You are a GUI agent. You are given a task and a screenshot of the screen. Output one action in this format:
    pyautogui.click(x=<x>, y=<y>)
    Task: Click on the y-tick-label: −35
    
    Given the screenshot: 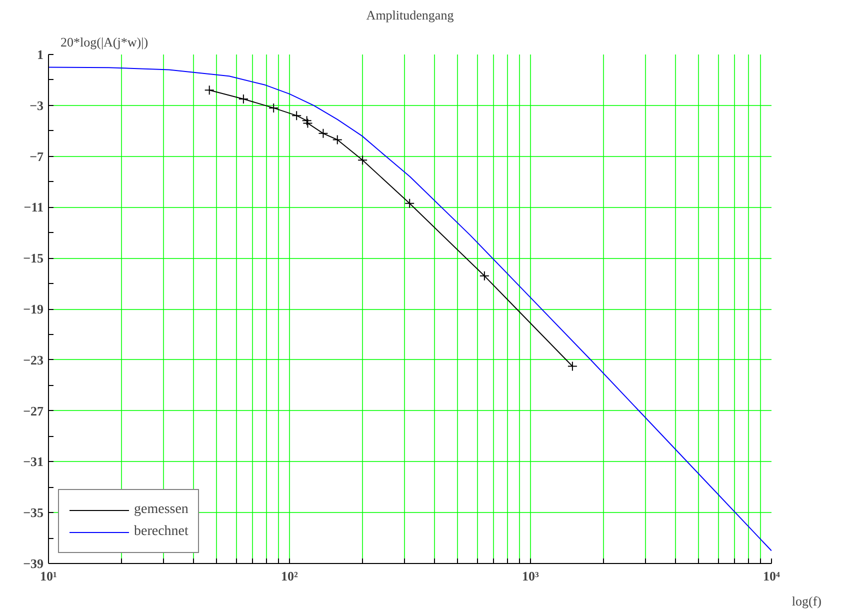 What is the action you would take?
    pyautogui.click(x=33, y=512)
    